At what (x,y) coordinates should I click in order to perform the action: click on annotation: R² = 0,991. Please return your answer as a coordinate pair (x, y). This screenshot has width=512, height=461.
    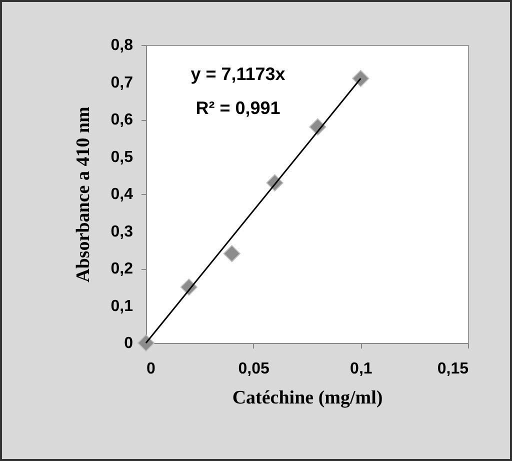
    Looking at the image, I should click on (238, 108).